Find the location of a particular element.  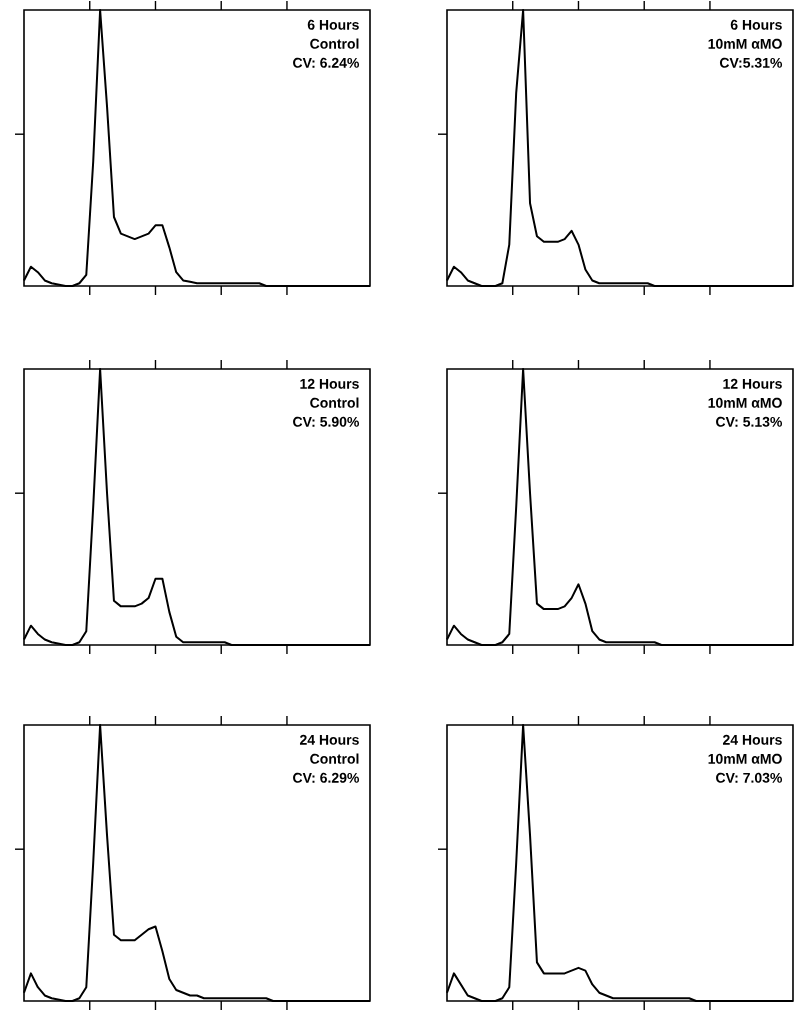

annotation: CV: 6.29% is located at coordinates (326, 777).